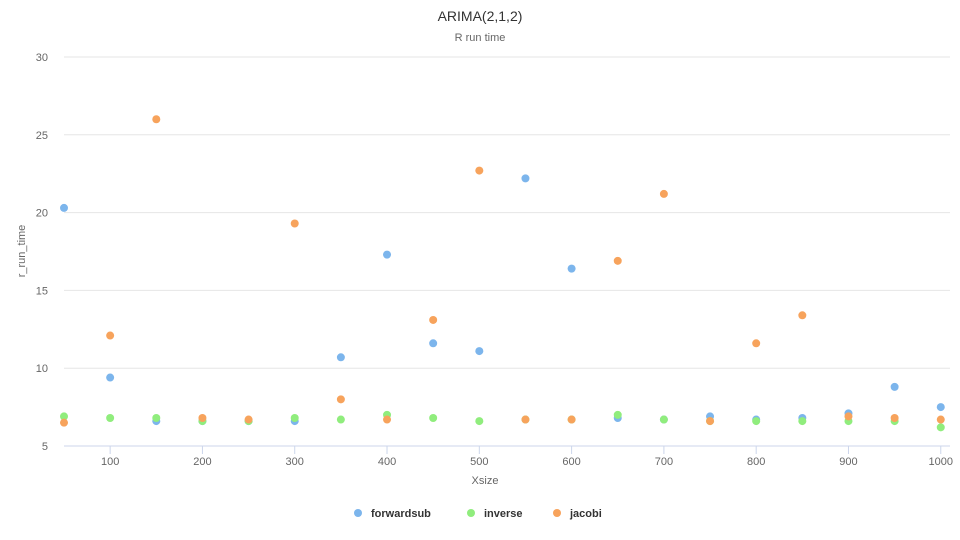 The height and width of the screenshot is (540, 960). What do you see at coordinates (401, 514) in the screenshot?
I see `legend-label: forwardsub` at bounding box center [401, 514].